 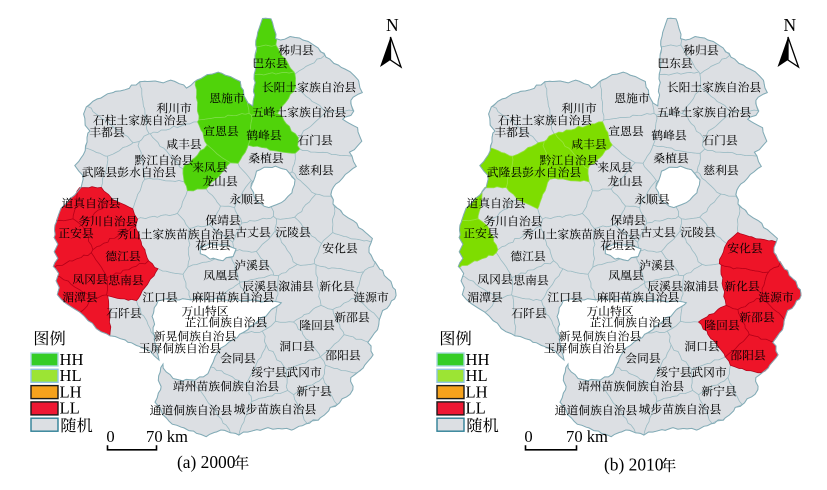 What do you see at coordinates (634, 465) in the screenshot?
I see `svg-text: (b) 2010` at bounding box center [634, 465].